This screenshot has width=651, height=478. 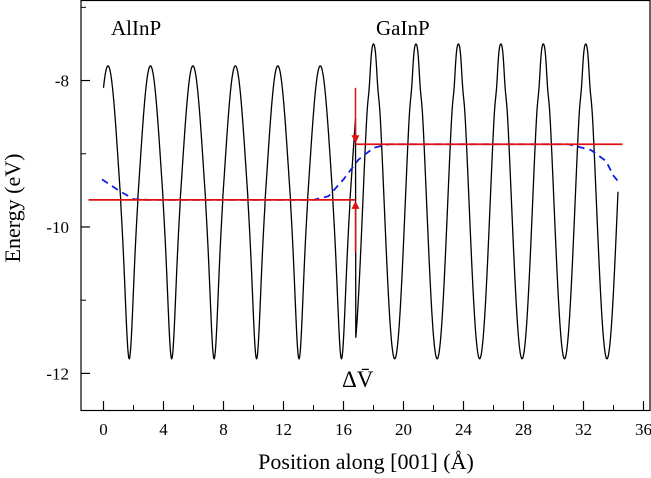 What do you see at coordinates (136, 28) in the screenshot?
I see `region-label-alinp: AlInP` at bounding box center [136, 28].